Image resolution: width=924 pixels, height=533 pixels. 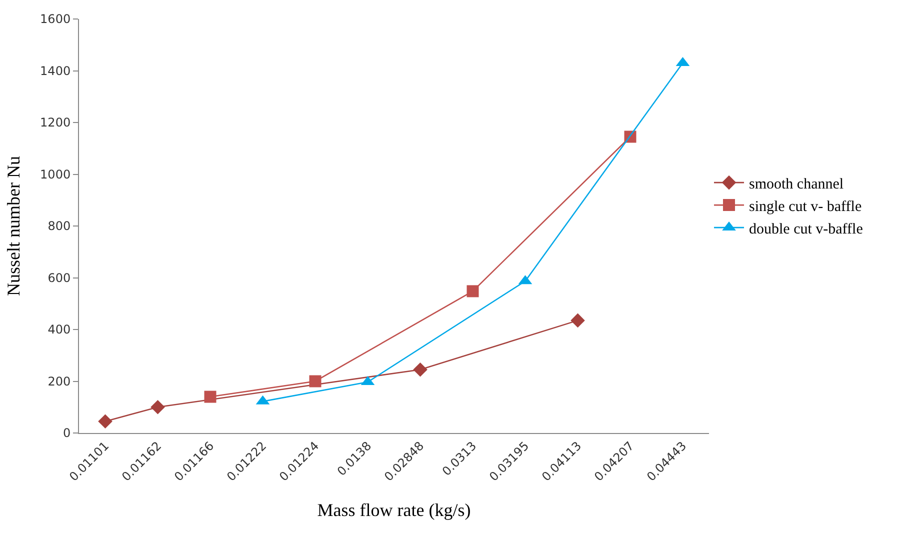 What do you see at coordinates (66, 433) in the screenshot?
I see `y-tick-label: 0` at bounding box center [66, 433].